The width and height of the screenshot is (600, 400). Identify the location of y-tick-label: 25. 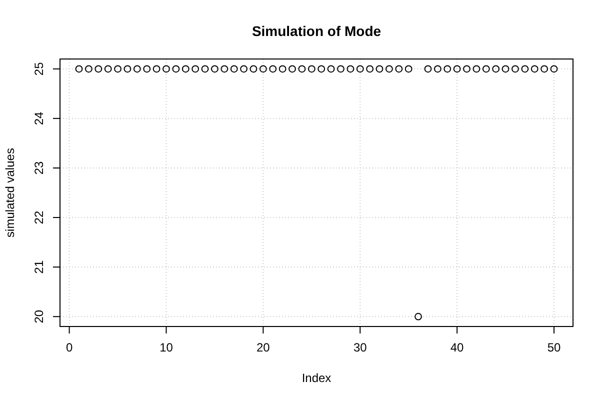
(39, 69).